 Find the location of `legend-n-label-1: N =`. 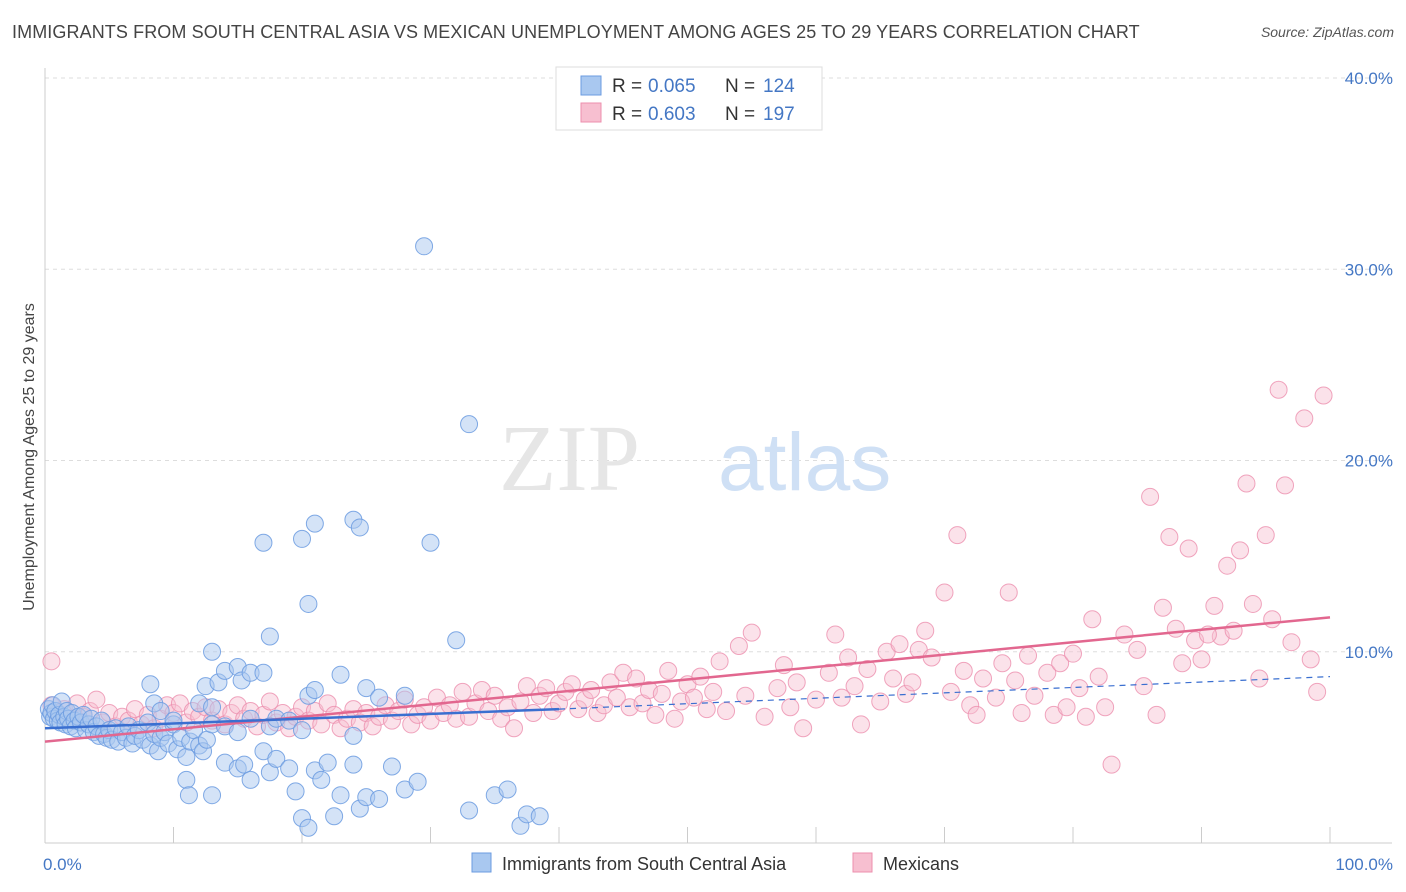

legend-n-label-1: N = is located at coordinates (740, 114).